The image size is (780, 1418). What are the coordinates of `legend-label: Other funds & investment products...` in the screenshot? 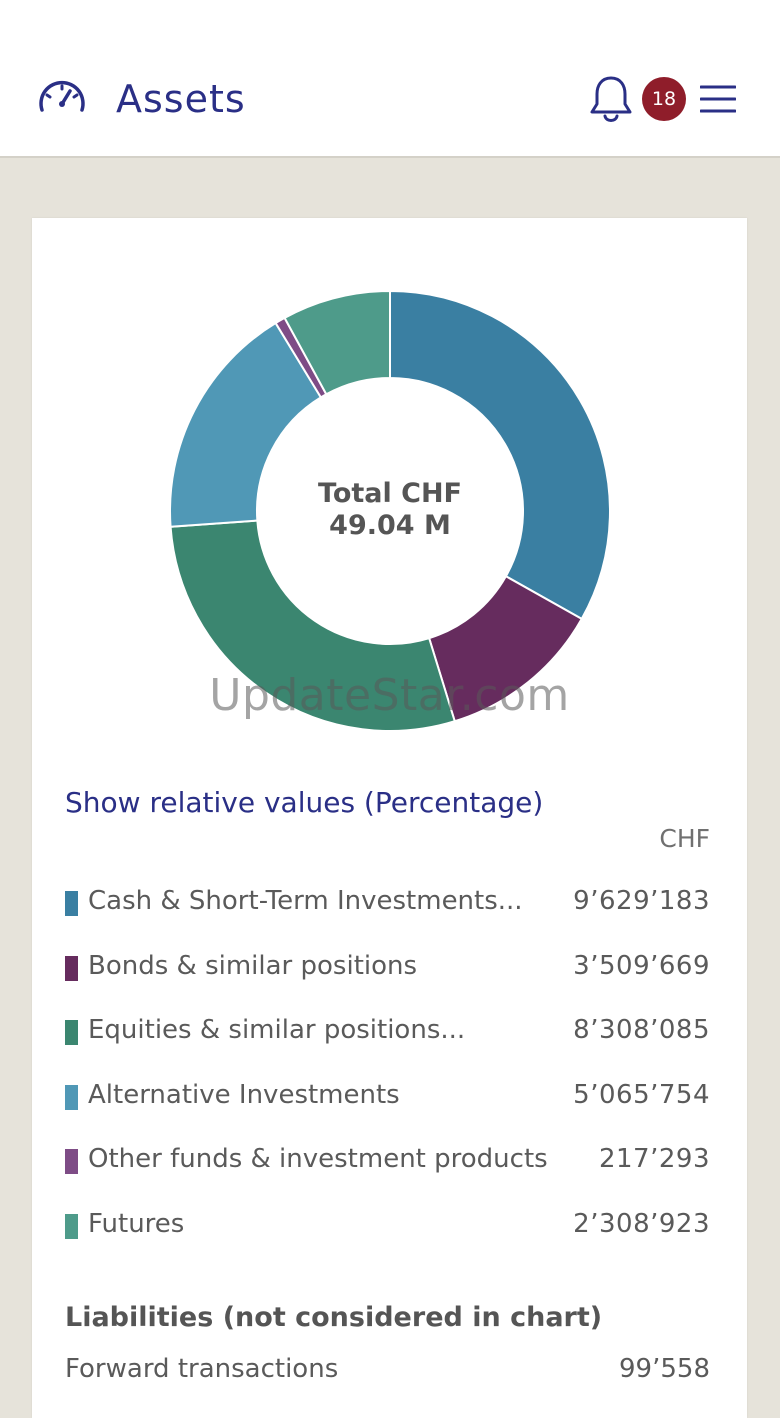 It's located at (318, 1159).